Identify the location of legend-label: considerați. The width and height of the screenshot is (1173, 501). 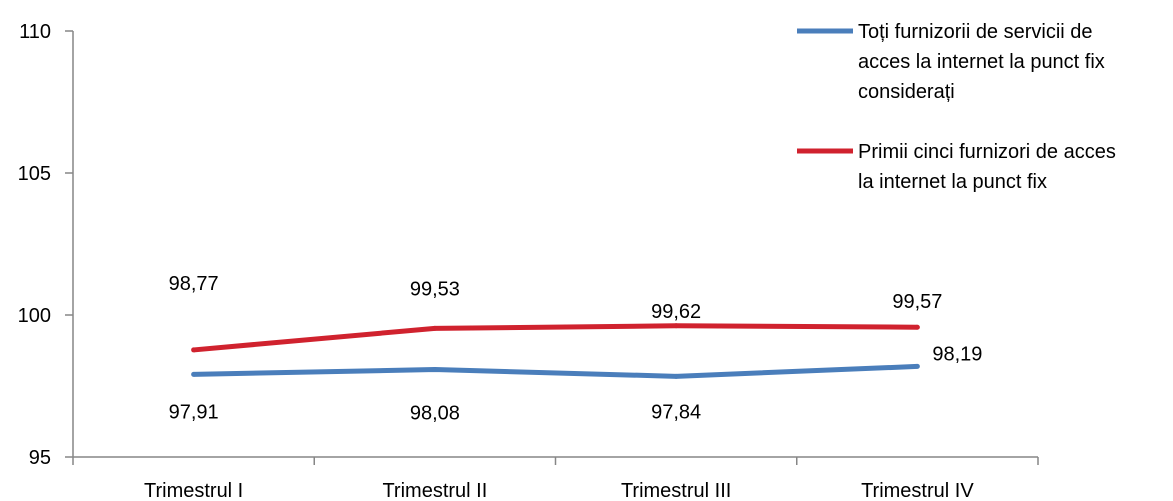
(906, 92).